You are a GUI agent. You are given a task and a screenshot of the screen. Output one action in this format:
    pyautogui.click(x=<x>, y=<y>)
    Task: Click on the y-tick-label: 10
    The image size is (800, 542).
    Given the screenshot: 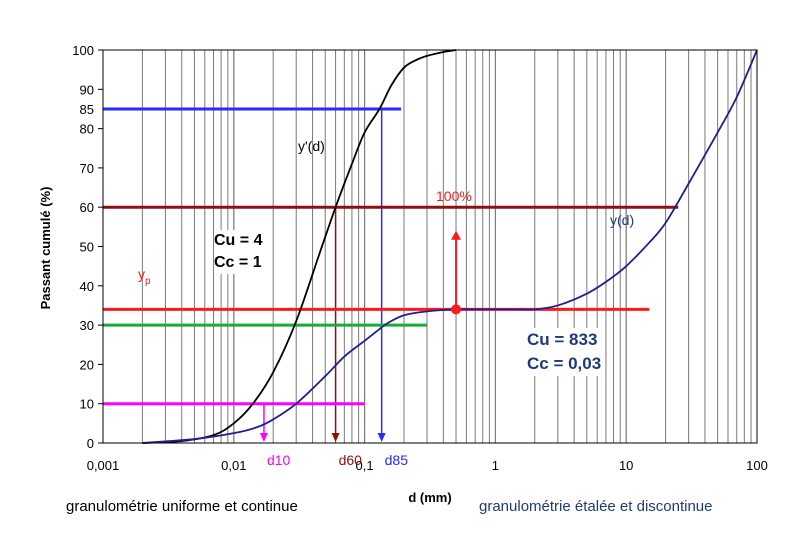 What is the action you would take?
    pyautogui.click(x=87, y=404)
    